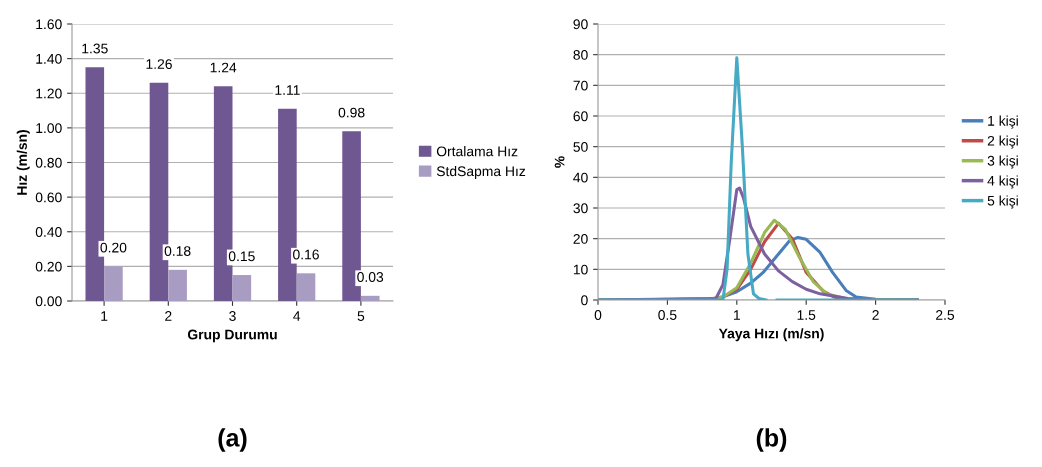 The width and height of the screenshot is (1042, 467). Describe the element at coordinates (113, 247) in the screenshot. I see `data-label: 0.20` at that location.